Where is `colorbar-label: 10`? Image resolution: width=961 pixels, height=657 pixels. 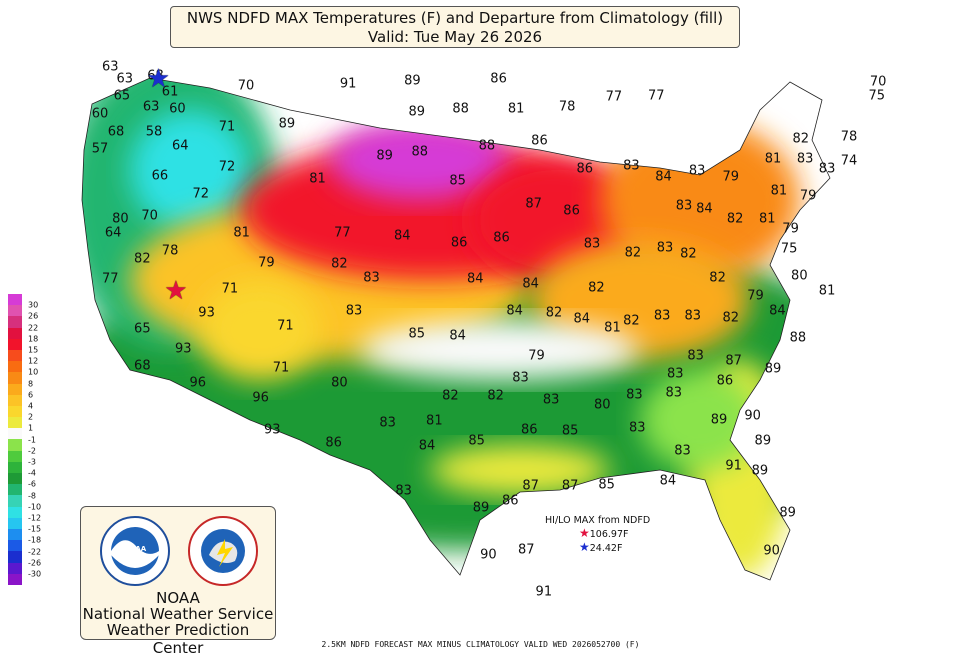
colorbar-label: 10 is located at coordinates (33, 372).